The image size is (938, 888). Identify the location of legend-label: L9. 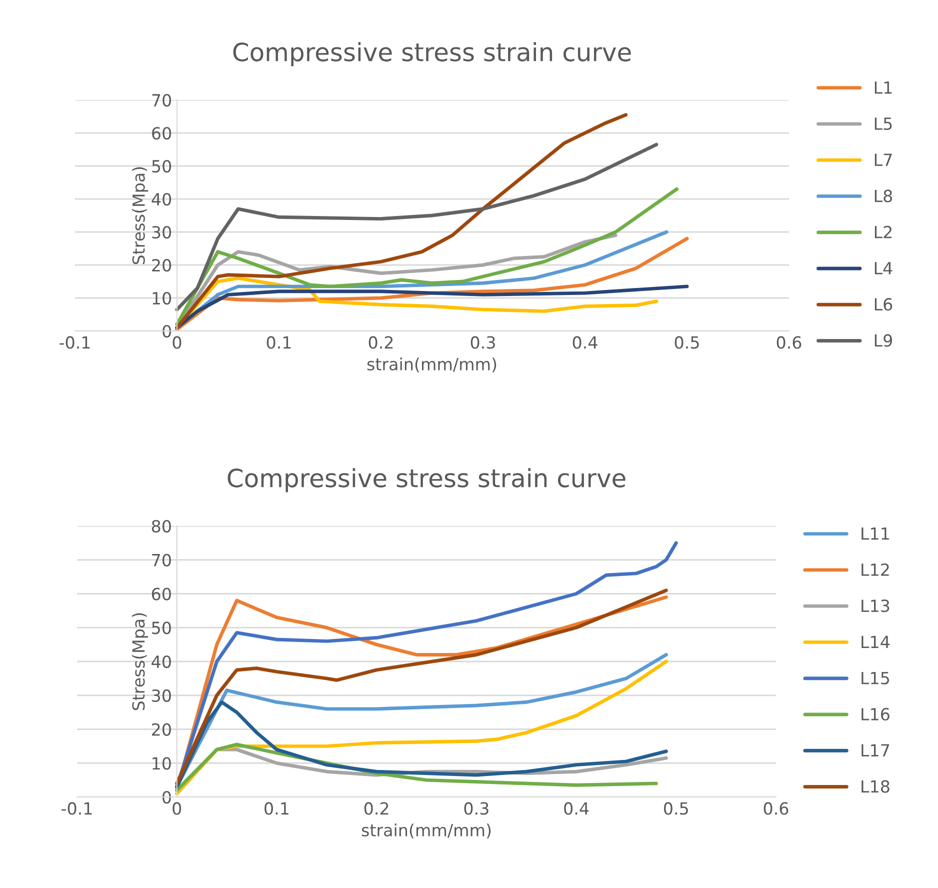
(883, 340).